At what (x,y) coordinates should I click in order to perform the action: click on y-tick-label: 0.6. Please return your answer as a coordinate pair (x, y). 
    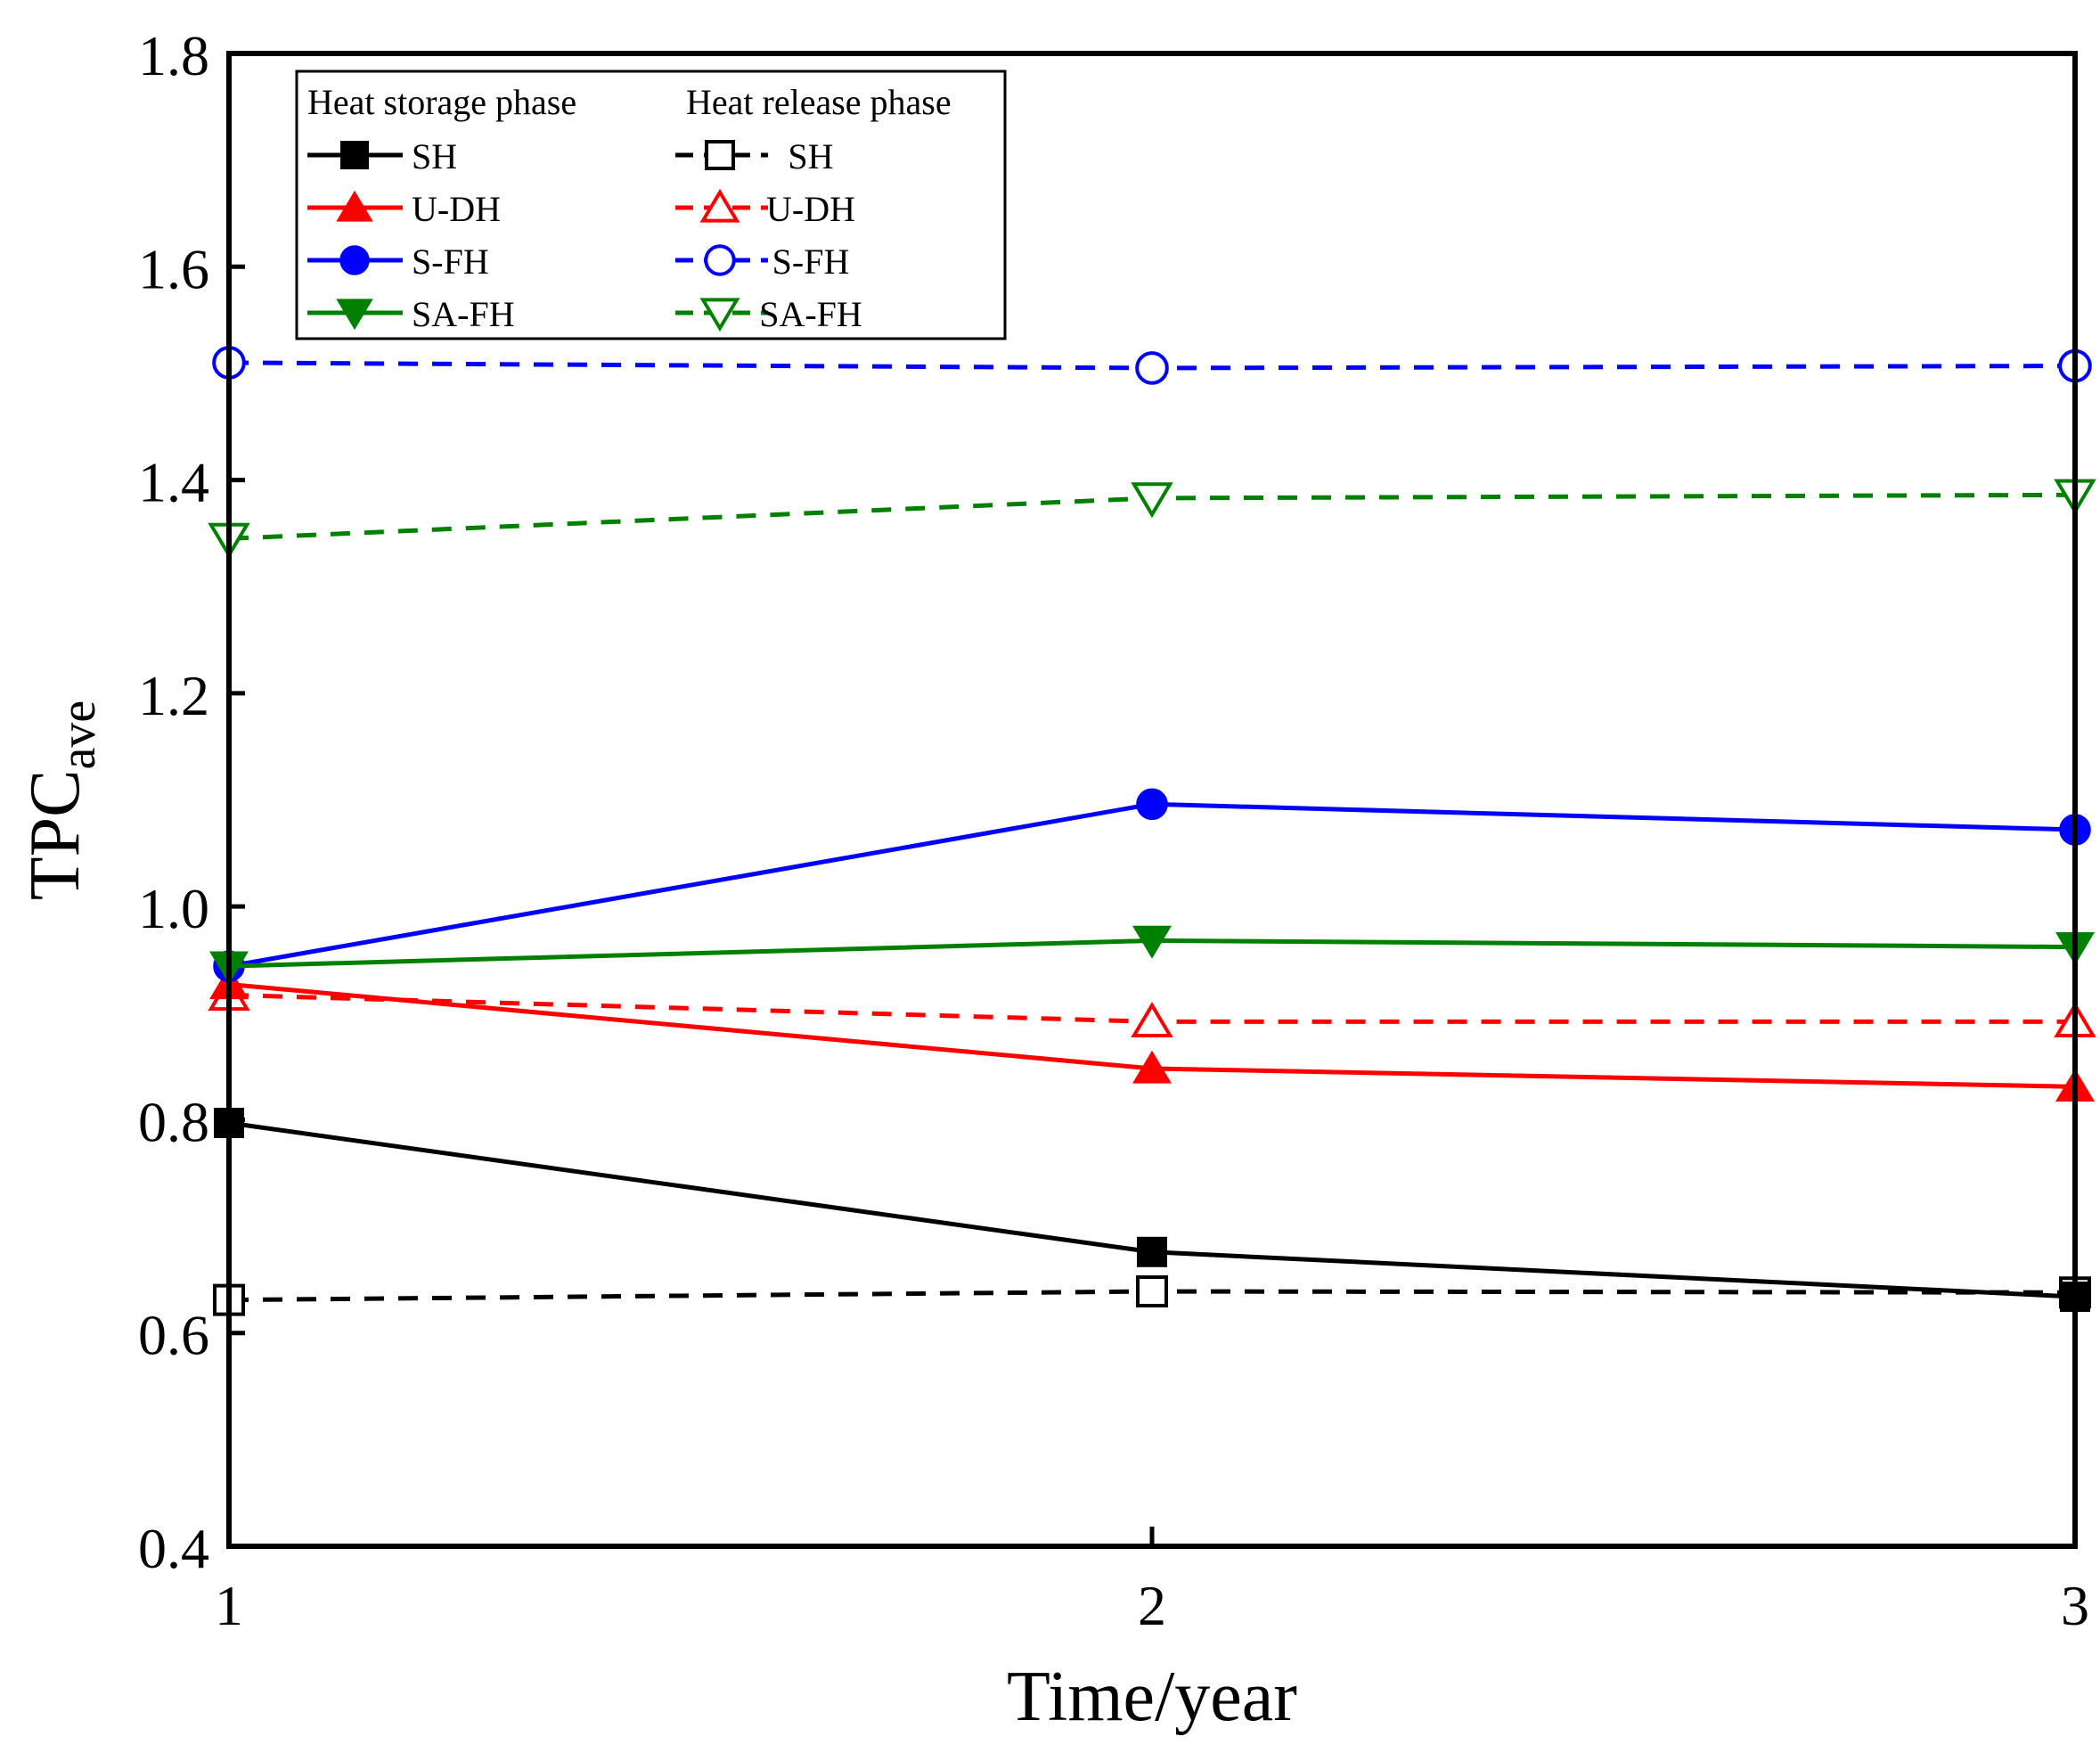
    Looking at the image, I should click on (174, 1335).